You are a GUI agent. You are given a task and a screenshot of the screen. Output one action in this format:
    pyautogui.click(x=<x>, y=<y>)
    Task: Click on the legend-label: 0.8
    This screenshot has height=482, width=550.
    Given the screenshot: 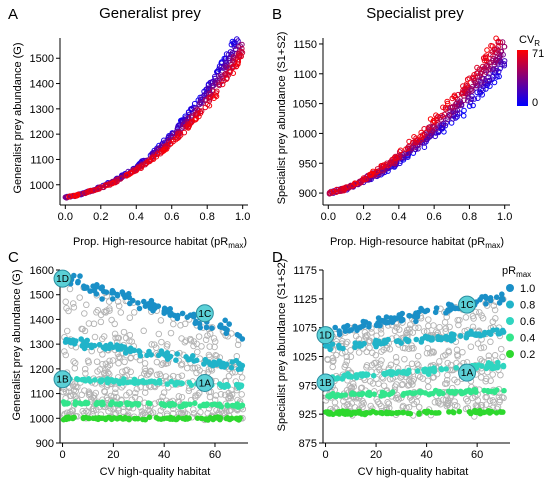 What is the action you would take?
    pyautogui.click(x=527, y=306)
    